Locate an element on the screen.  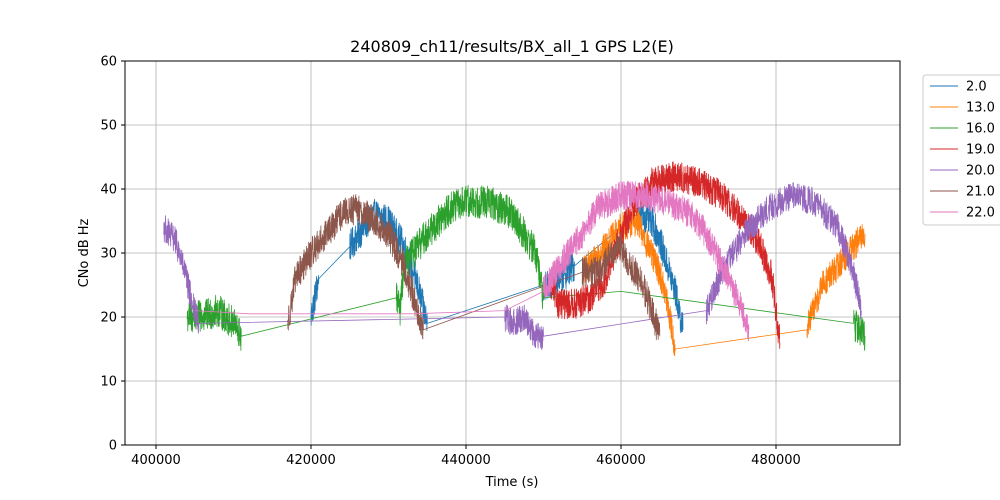
legend: 2.0 13.0 16.0 19.0 20.0 21.0 22.0 is located at coordinates (961, 150).